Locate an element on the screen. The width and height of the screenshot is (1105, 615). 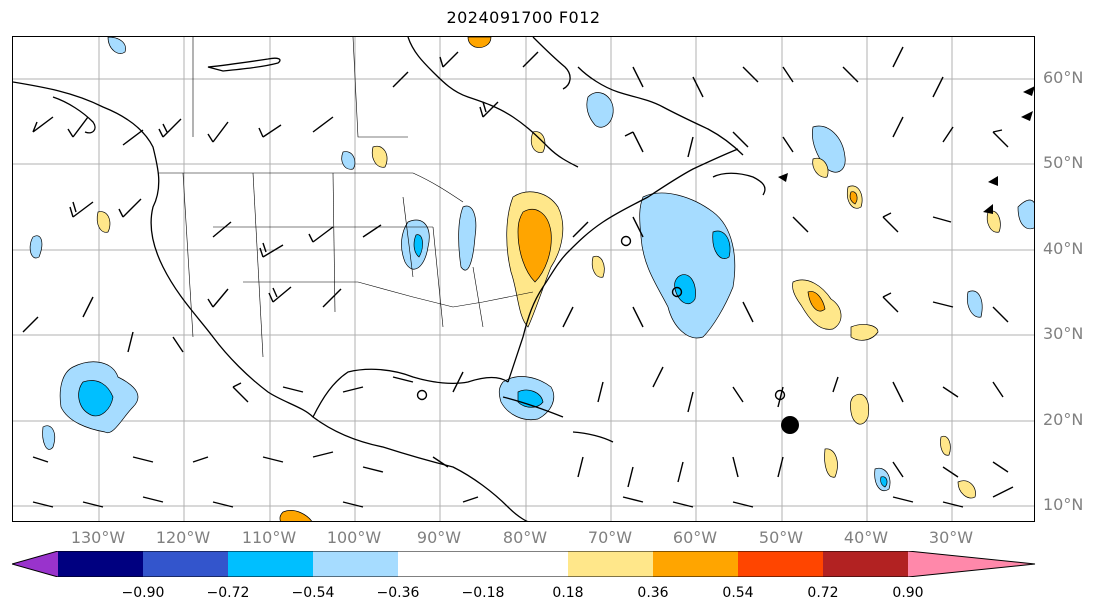
colorbar-tick: −0.54 is located at coordinates (313, 593).